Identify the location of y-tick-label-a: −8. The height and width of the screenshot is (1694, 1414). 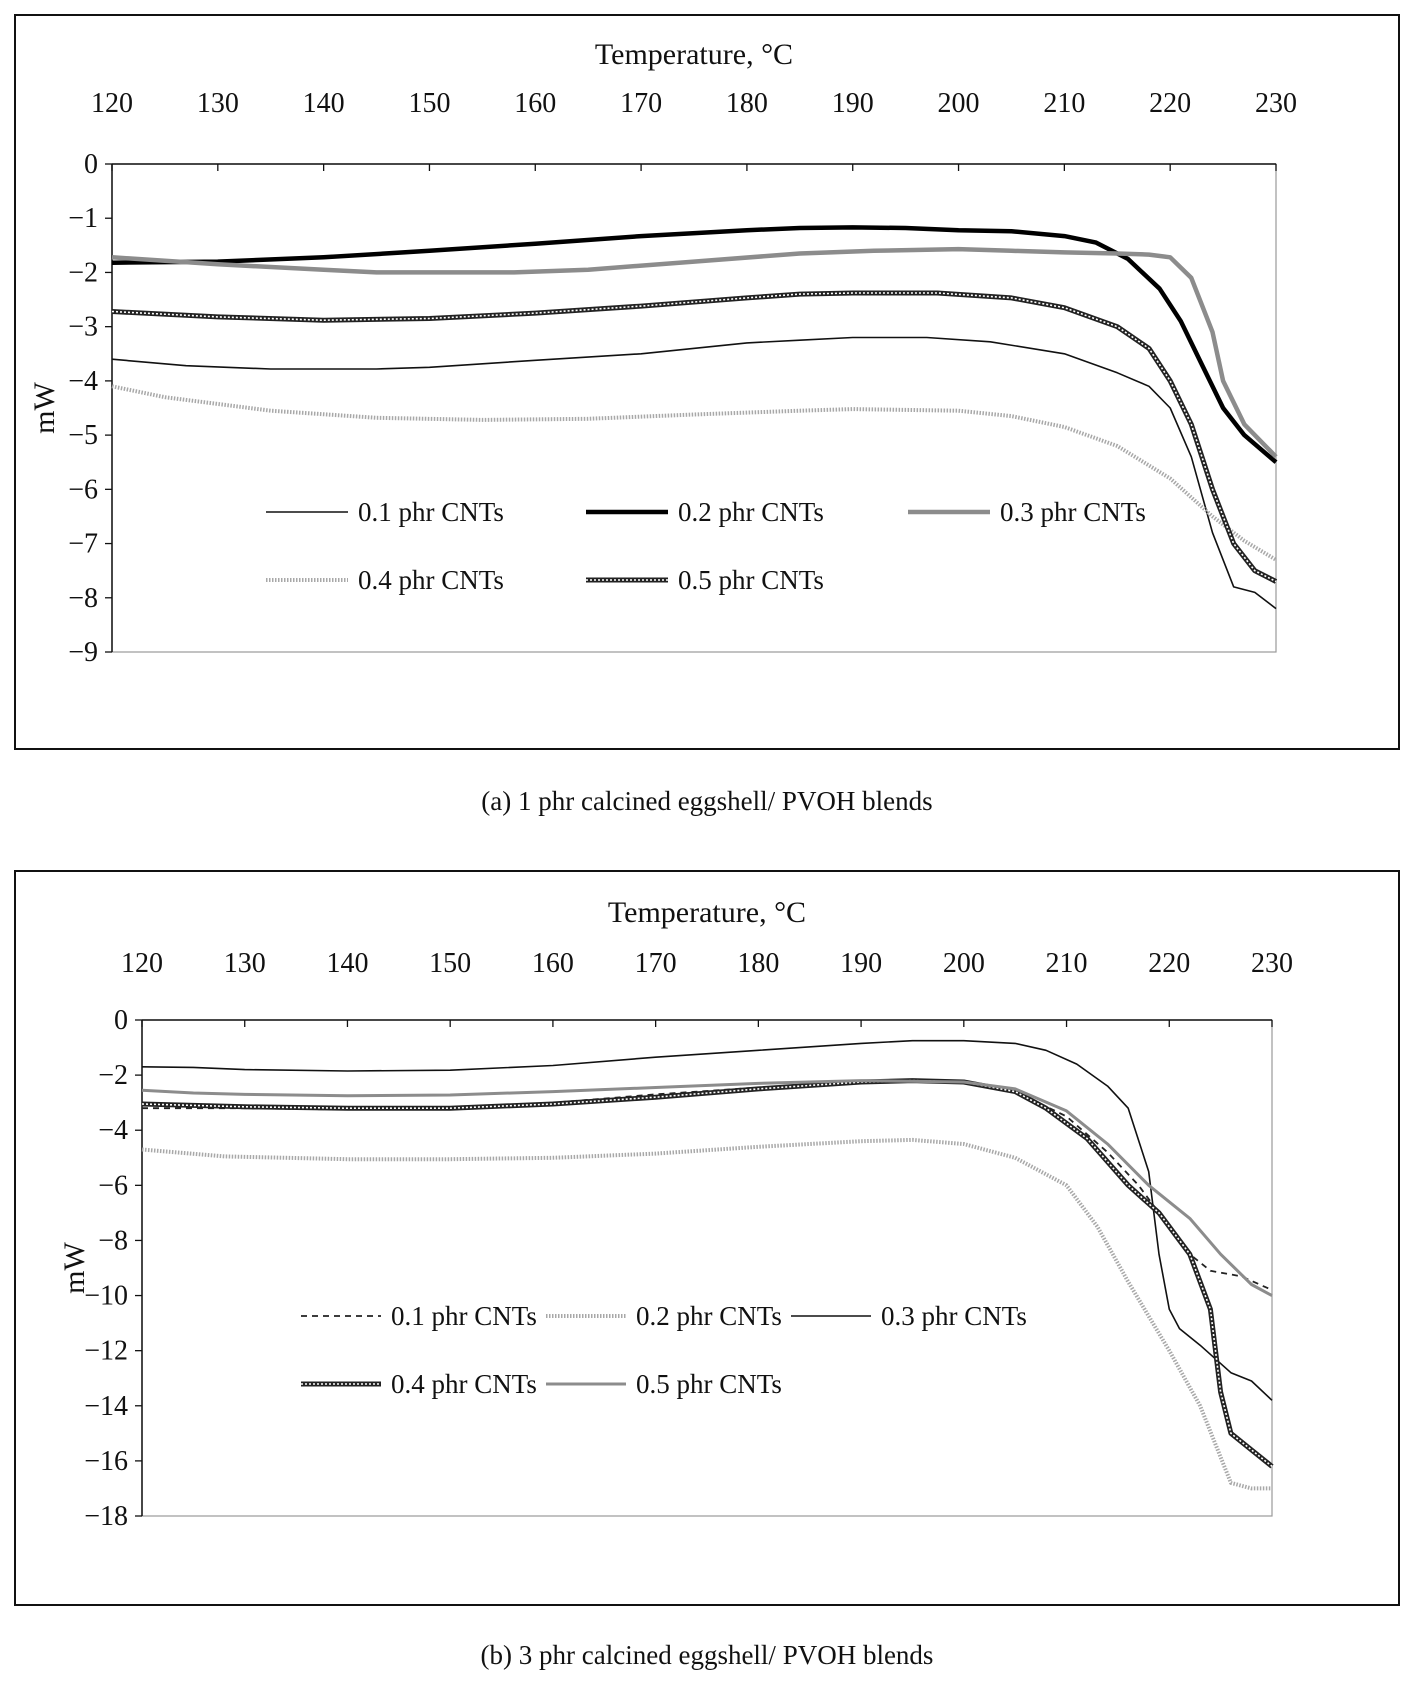
(83, 598).